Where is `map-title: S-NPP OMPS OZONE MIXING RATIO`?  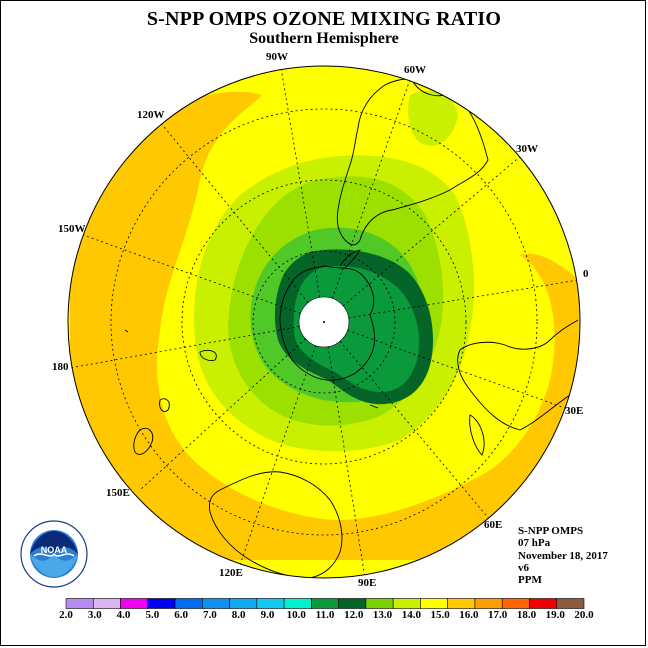
map-title: S-NPP OMPS OZONE MIXING RATIO is located at coordinates (324, 19).